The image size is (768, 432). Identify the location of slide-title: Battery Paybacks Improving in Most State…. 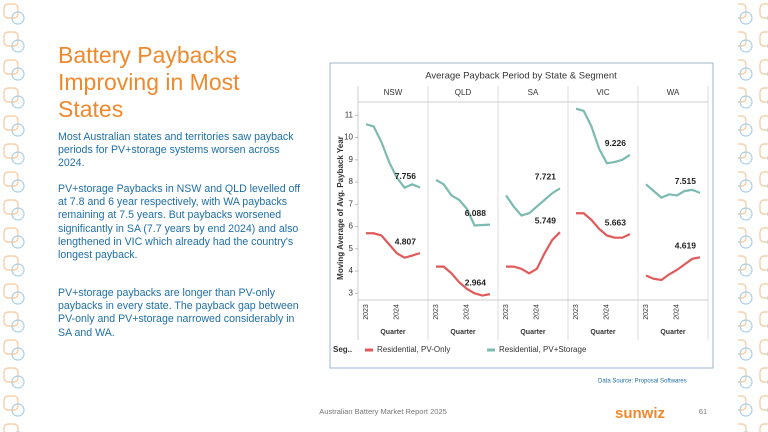
(149, 82).